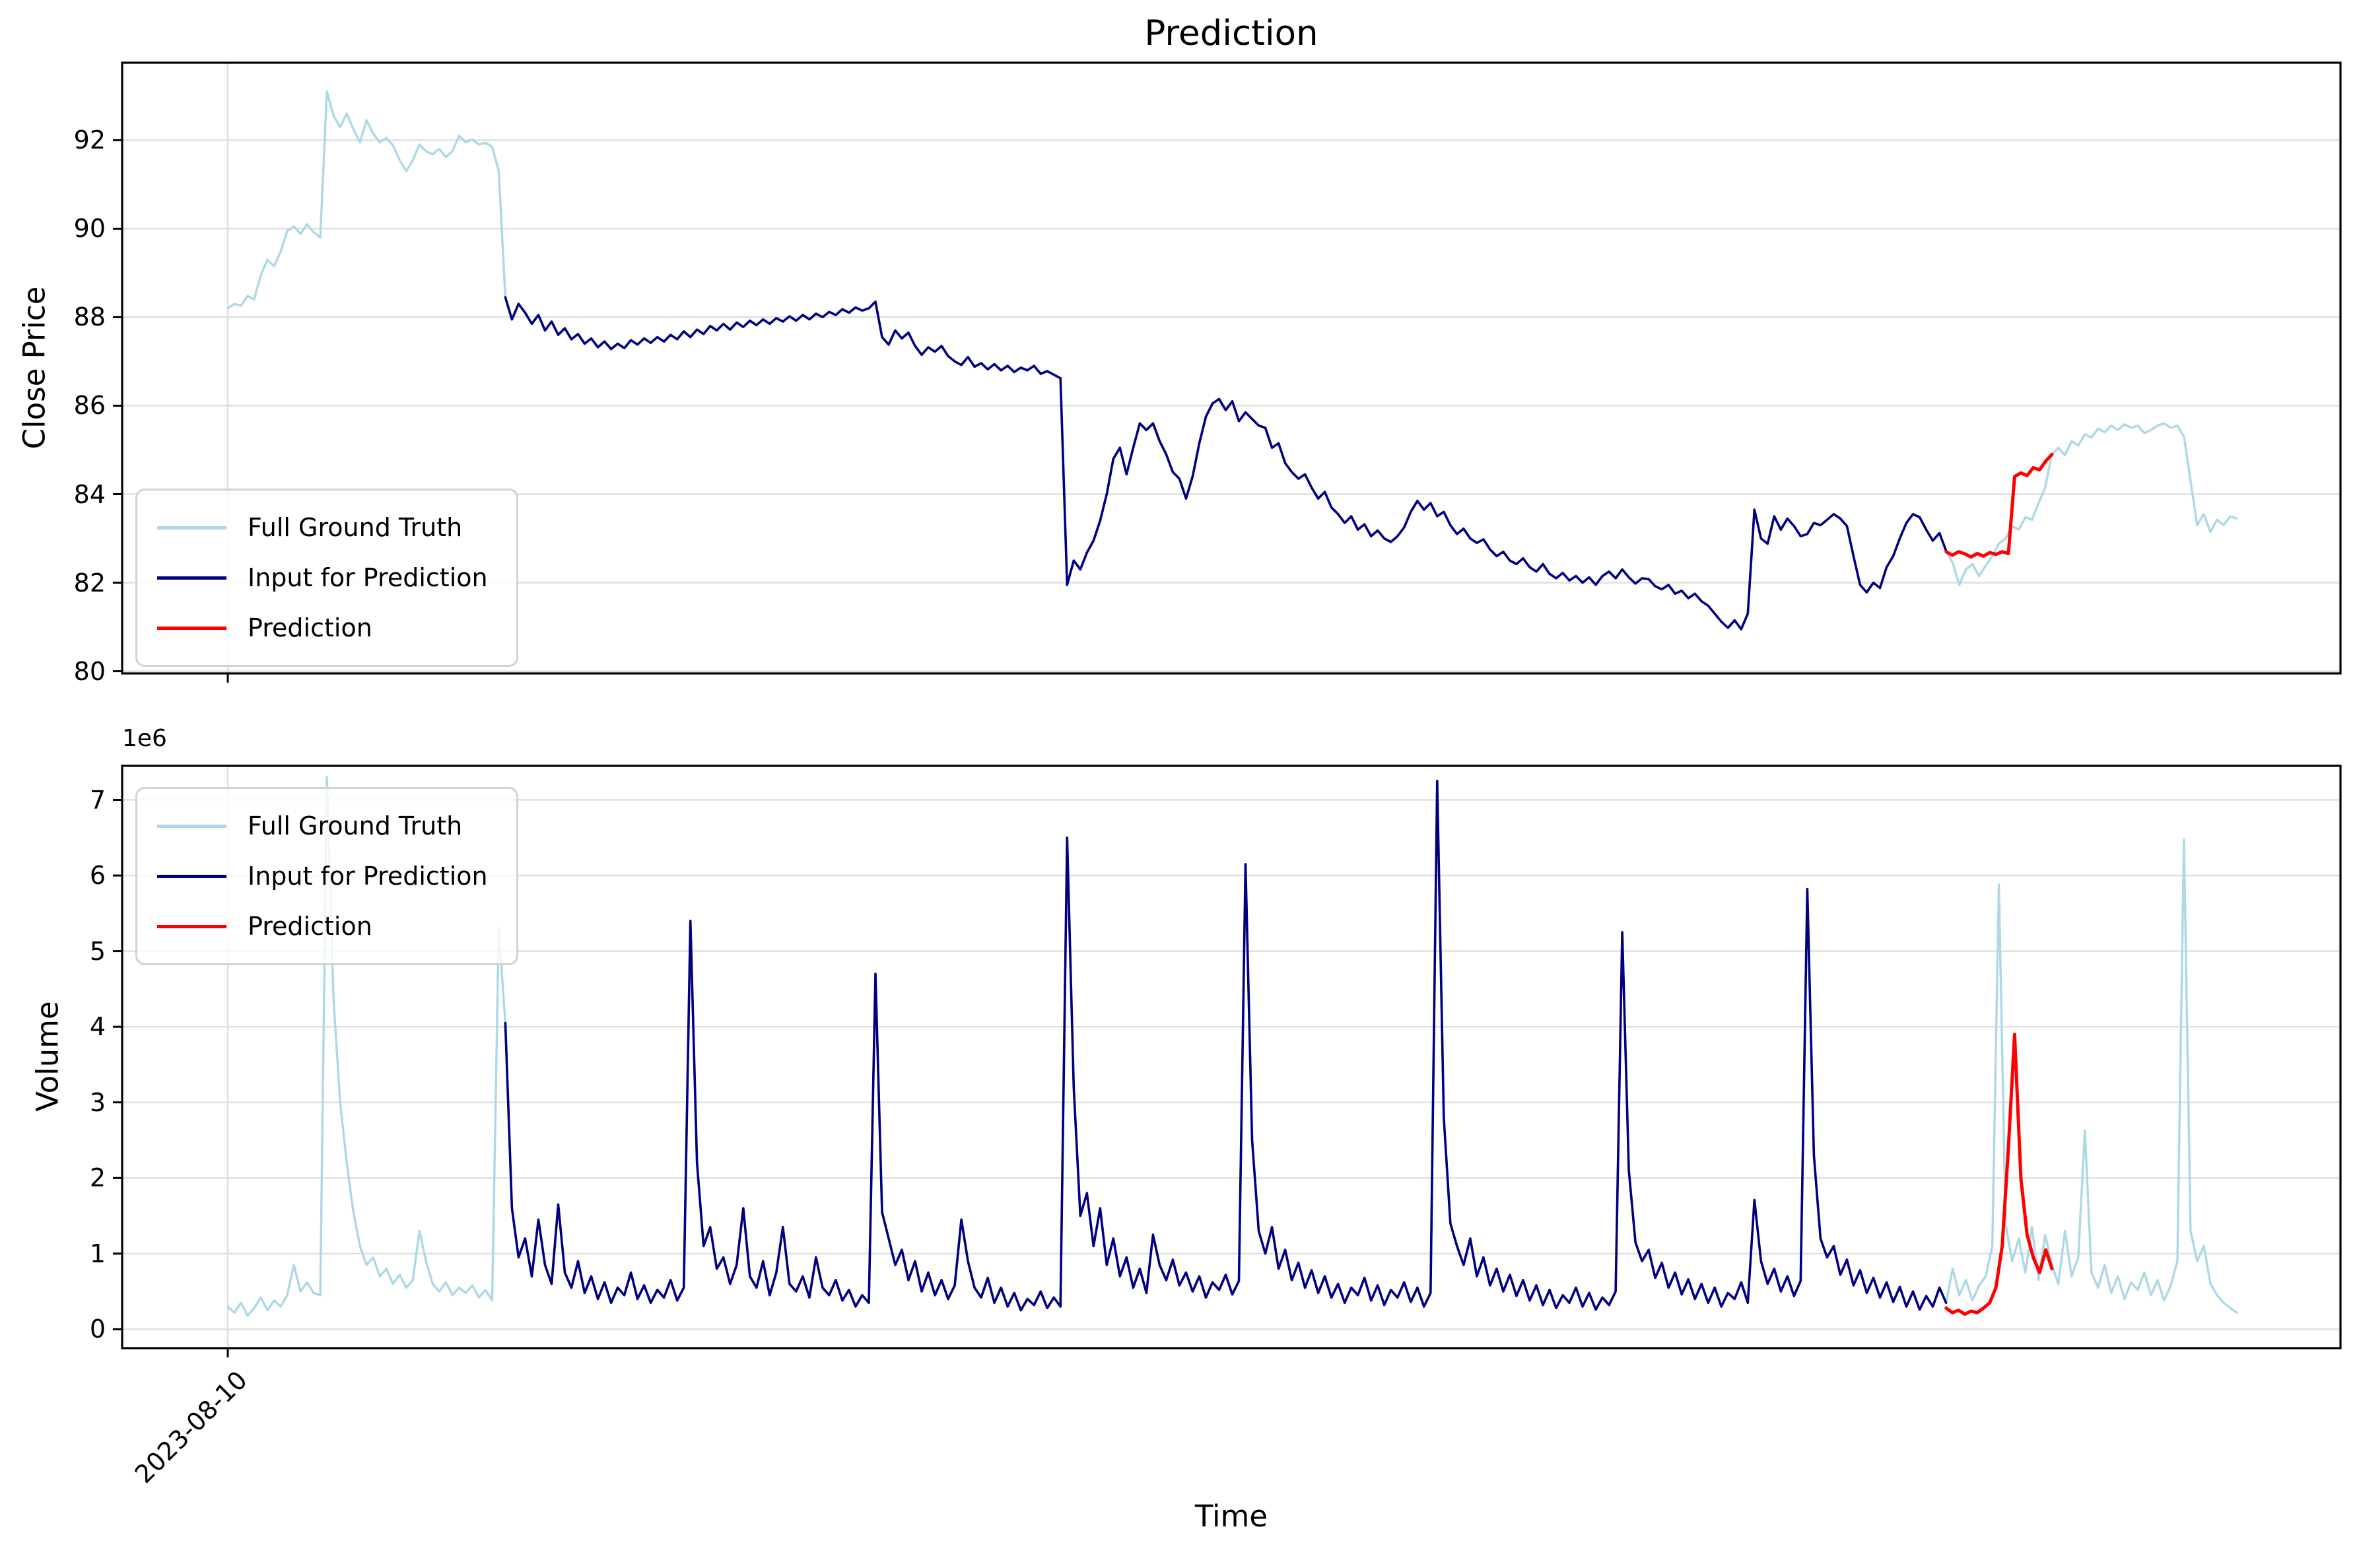 This screenshot has width=2357, height=1568. Describe the element at coordinates (89, 671) in the screenshot. I see `price-y-tick-label: 80` at that location.